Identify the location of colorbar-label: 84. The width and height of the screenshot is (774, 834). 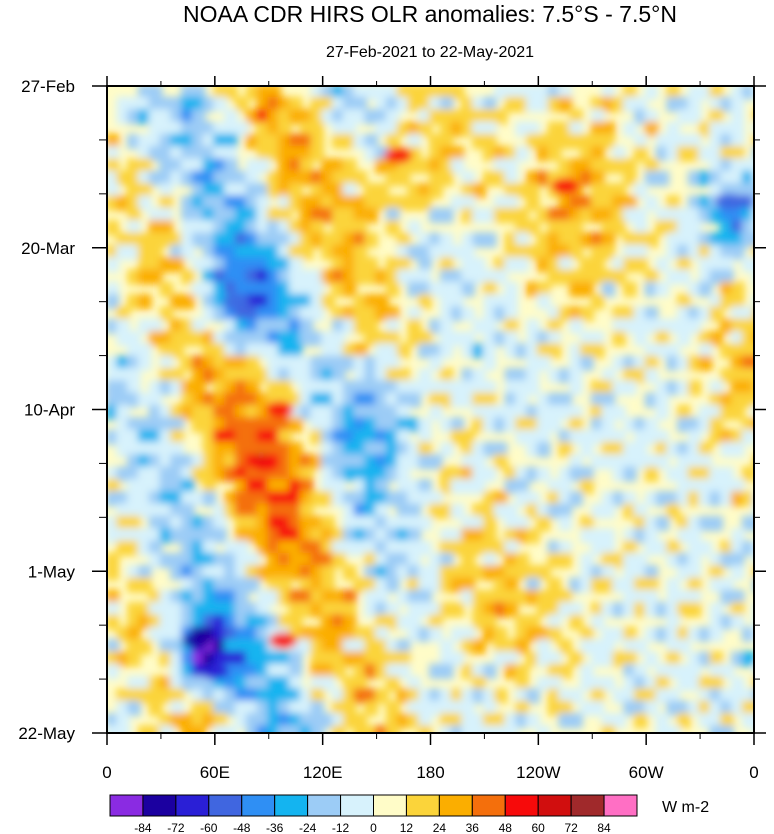
(604, 827).